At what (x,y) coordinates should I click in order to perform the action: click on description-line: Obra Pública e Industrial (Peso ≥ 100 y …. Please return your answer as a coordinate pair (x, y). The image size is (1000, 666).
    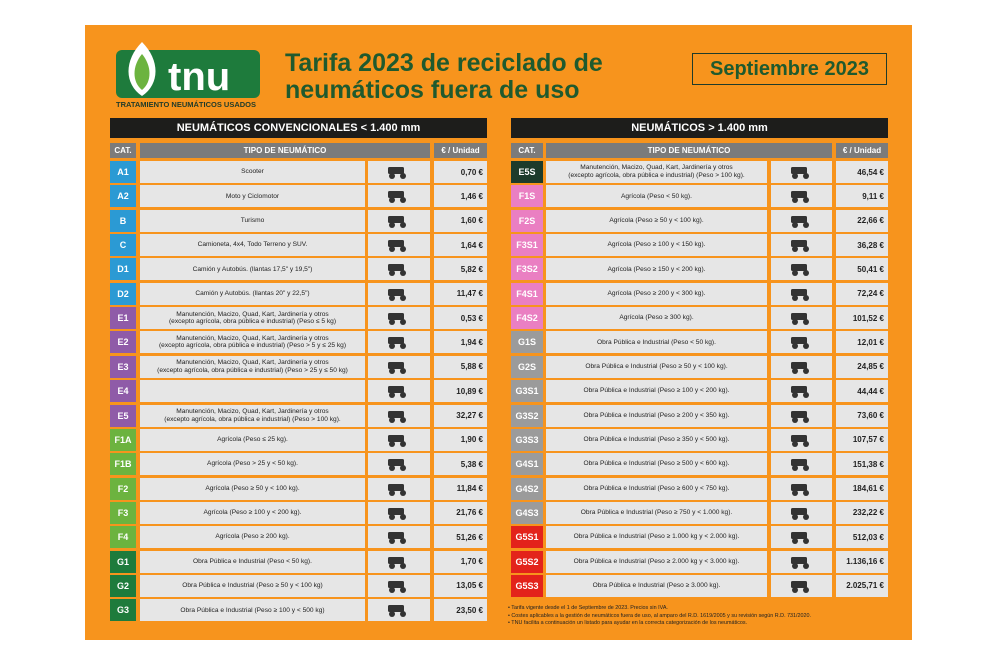
    Looking at the image, I should click on (252, 610).